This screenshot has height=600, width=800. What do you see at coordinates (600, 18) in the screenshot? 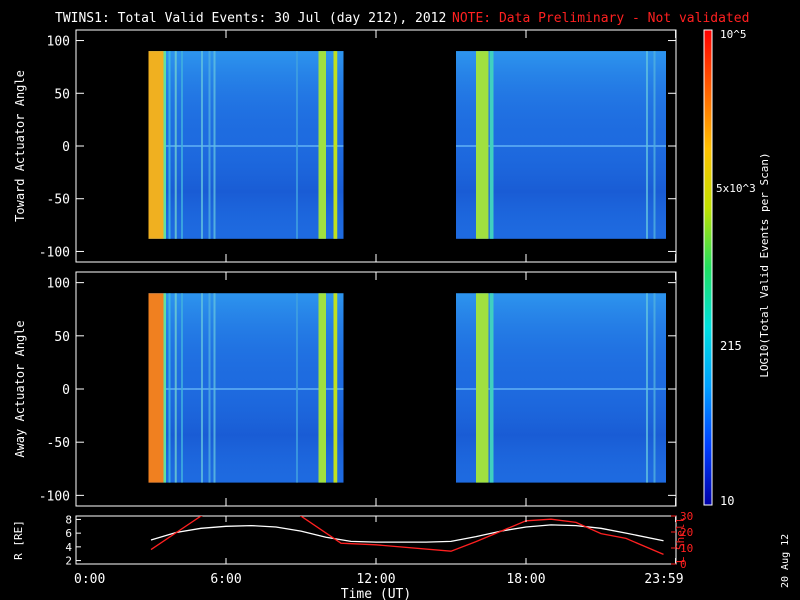
I see `preliminary-note: NOTE: Data Preliminary - Not validated` at bounding box center [600, 18].